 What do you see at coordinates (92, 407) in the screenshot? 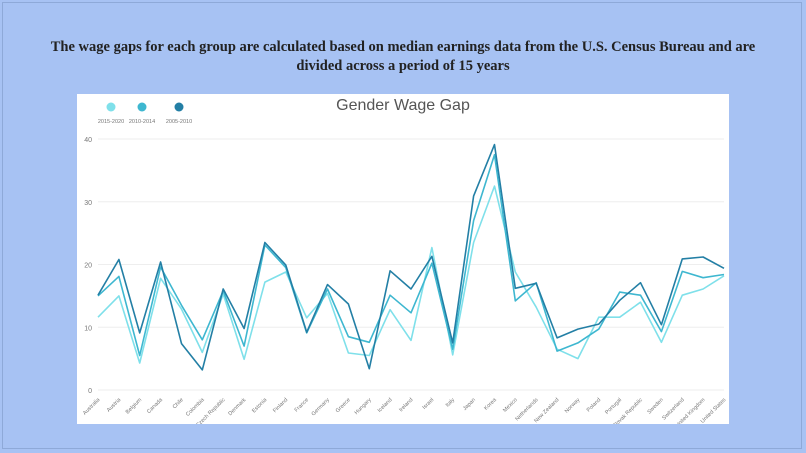
I see `x-tick-label: Australia` at bounding box center [92, 407].